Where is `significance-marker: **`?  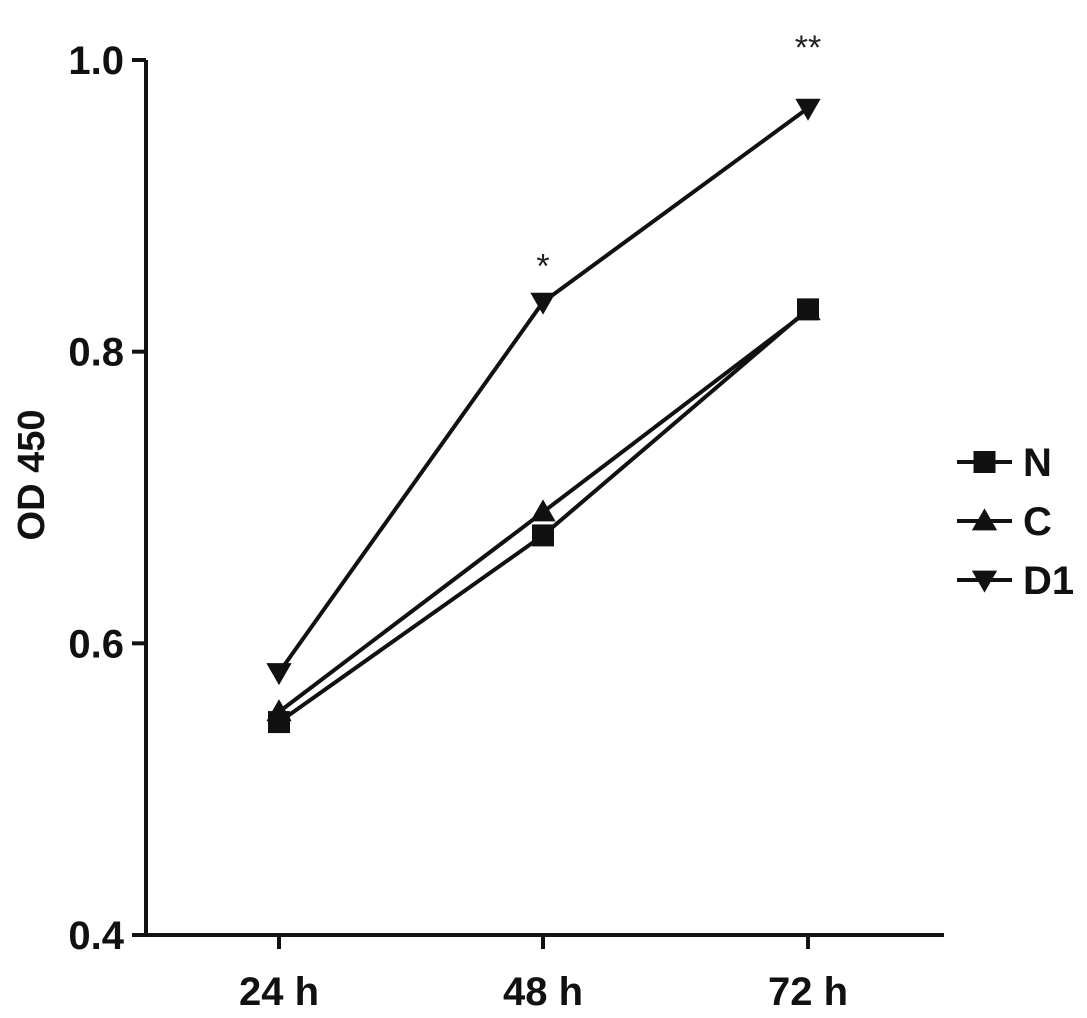 significance-marker: ** is located at coordinates (808, 48).